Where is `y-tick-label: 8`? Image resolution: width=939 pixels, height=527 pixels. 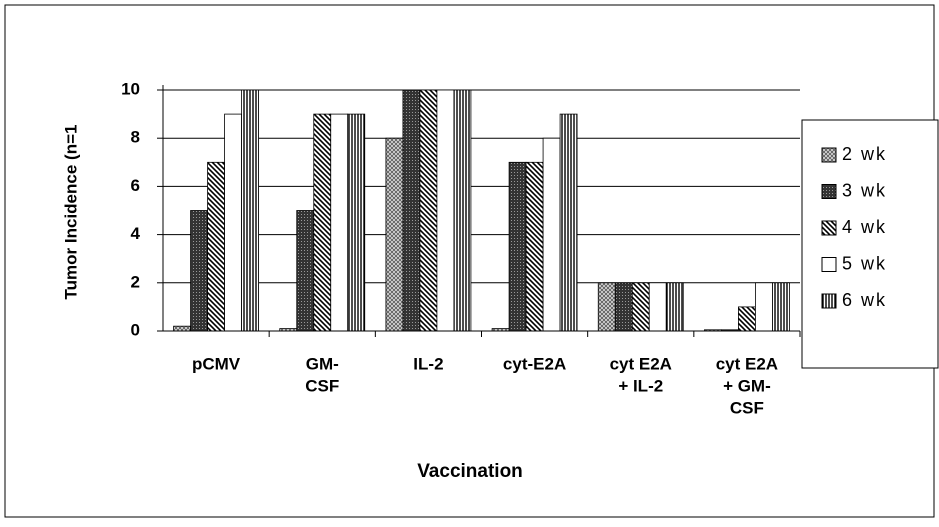
y-tick-label: 8 is located at coordinates (135, 137).